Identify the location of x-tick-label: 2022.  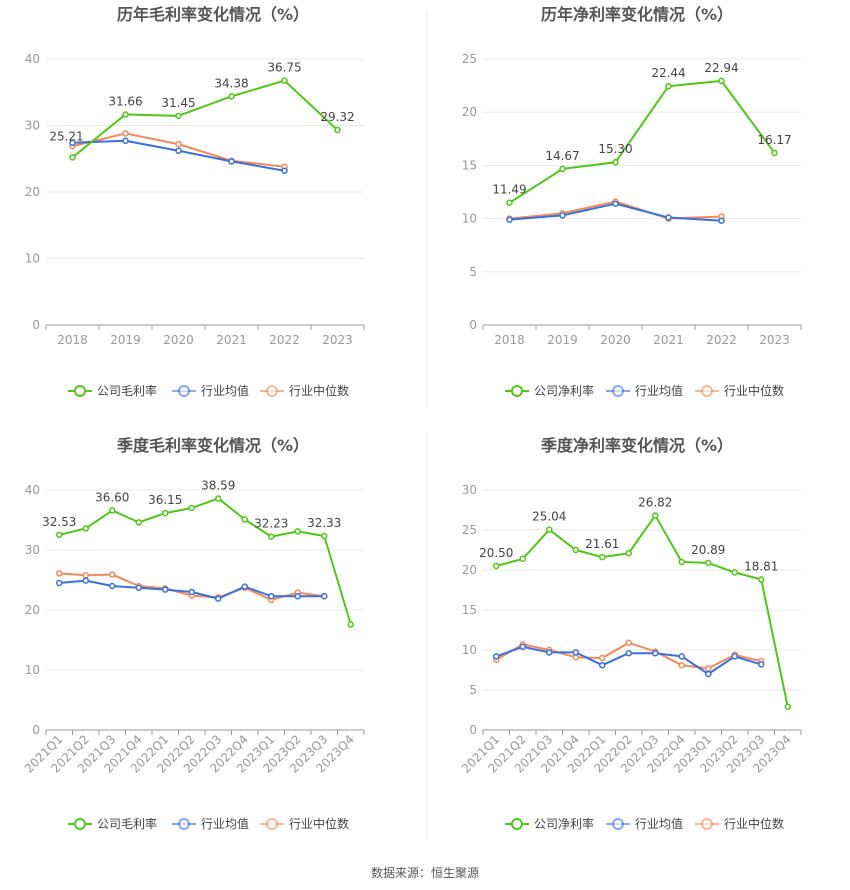
(284, 340).